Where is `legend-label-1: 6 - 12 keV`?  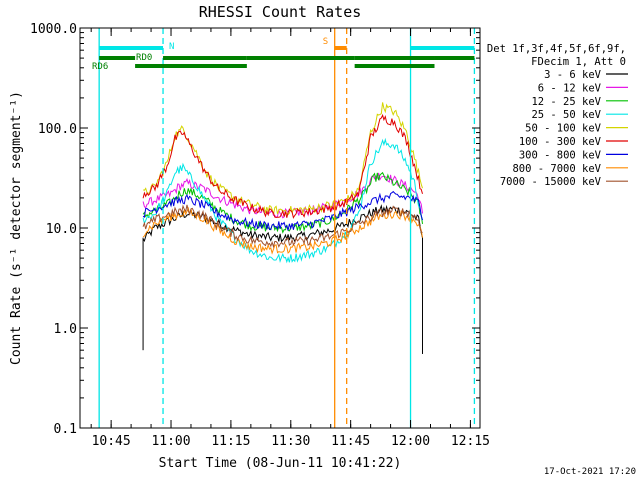 legend-label-1: 6 - 12 keV is located at coordinates (570, 88).